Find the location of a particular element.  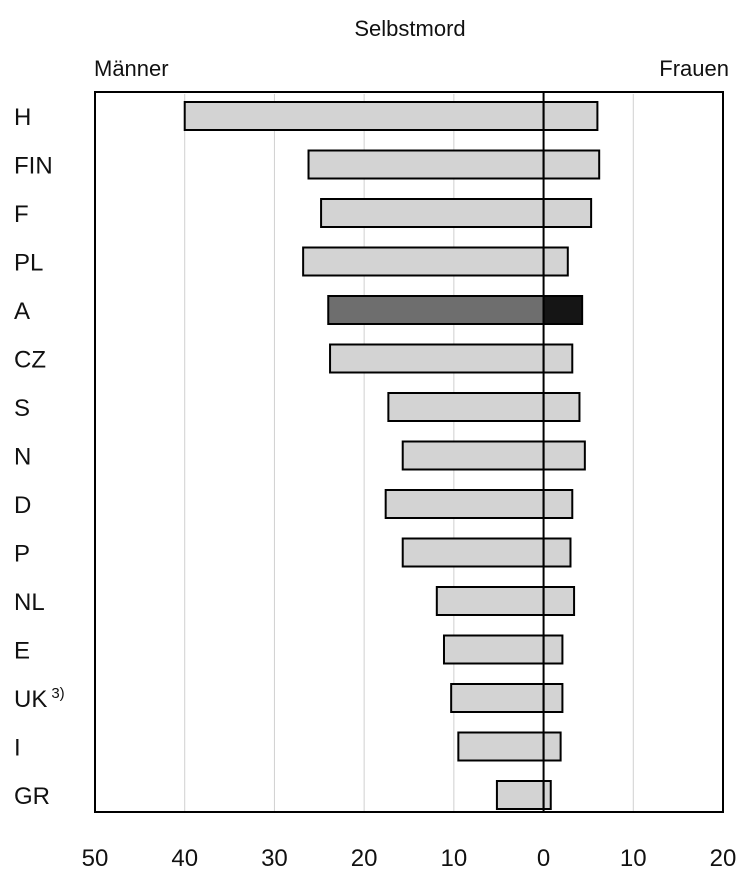

x-tick-label: 0 is located at coordinates (543, 858).